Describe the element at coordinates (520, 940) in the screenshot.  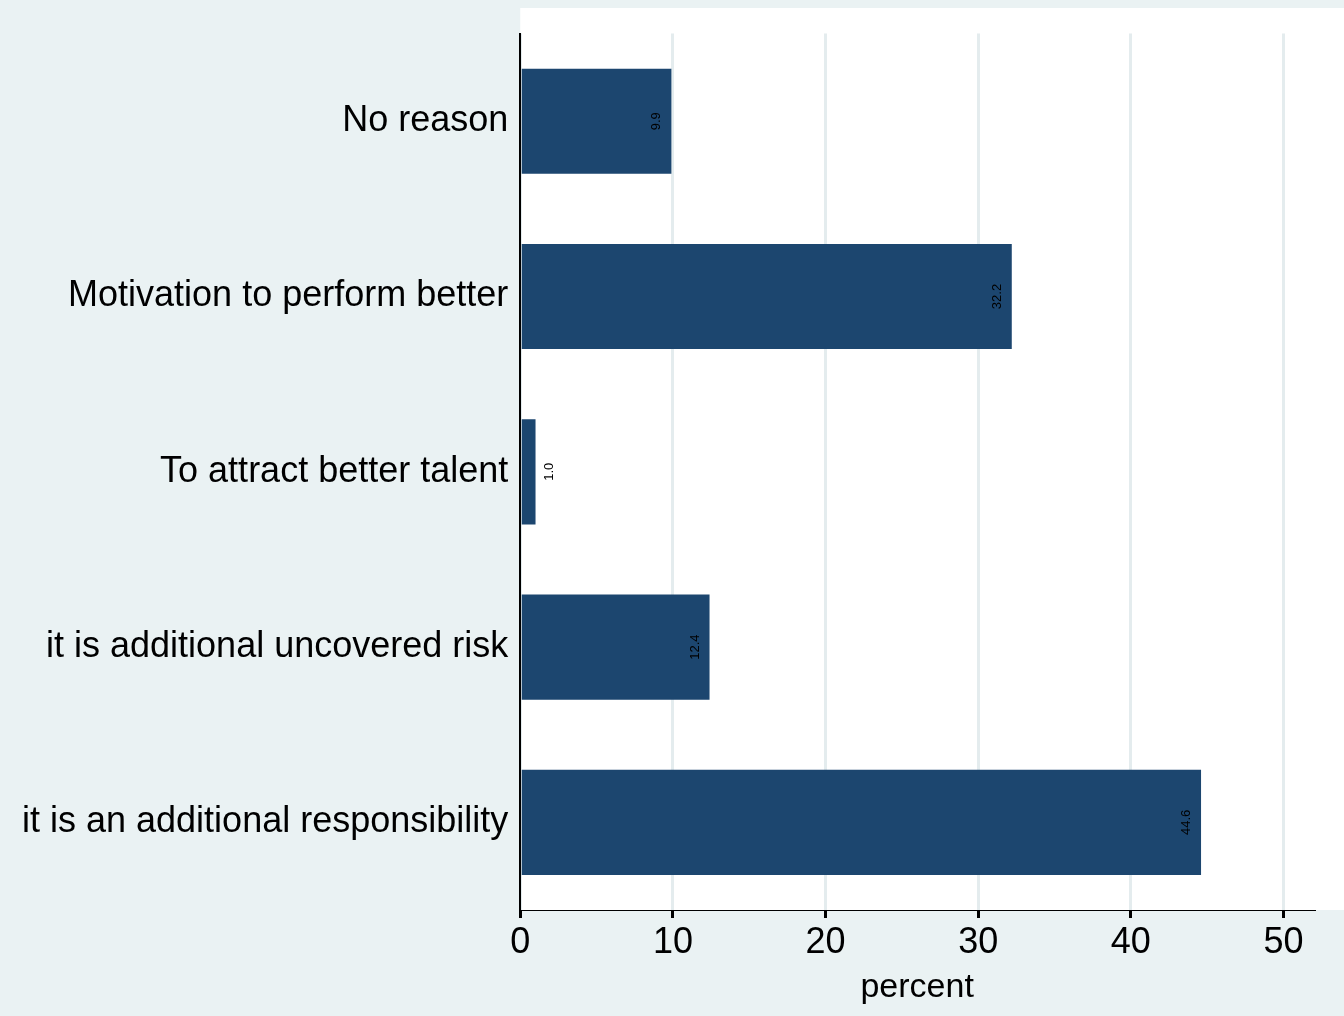
I see `x-tick-label: 0` at that location.